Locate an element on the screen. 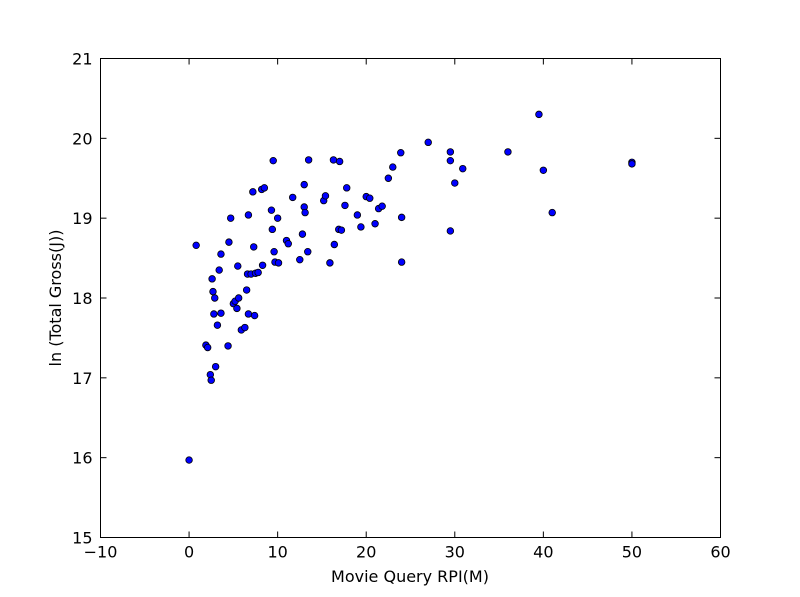  y-tick-label: 20 is located at coordinates (82, 138).